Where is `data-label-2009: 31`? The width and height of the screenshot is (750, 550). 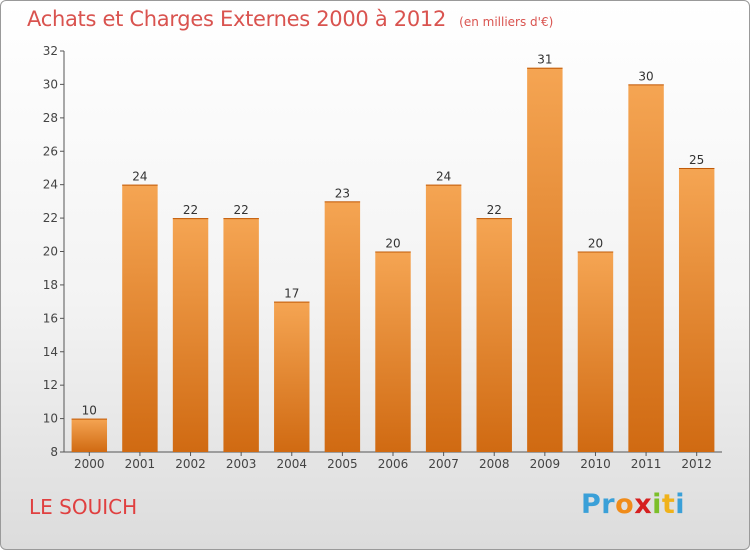 data-label-2009: 31 is located at coordinates (544, 60).